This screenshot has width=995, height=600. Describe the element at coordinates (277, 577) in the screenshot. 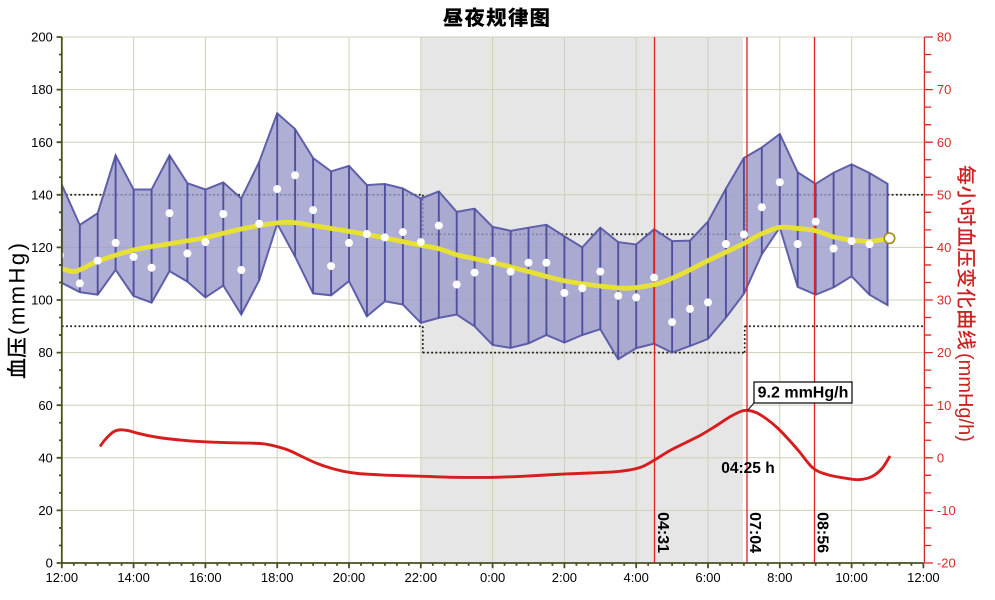

I see `svg-text: 18:00` at that location.